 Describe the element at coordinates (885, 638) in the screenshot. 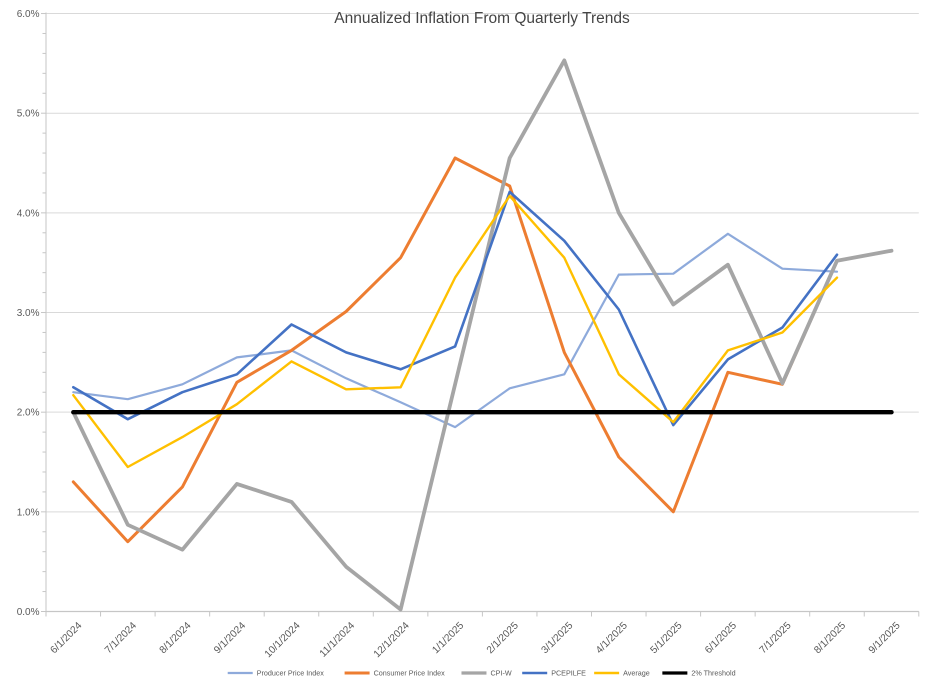

I see `x-axis-label: 9/1/2025` at that location.